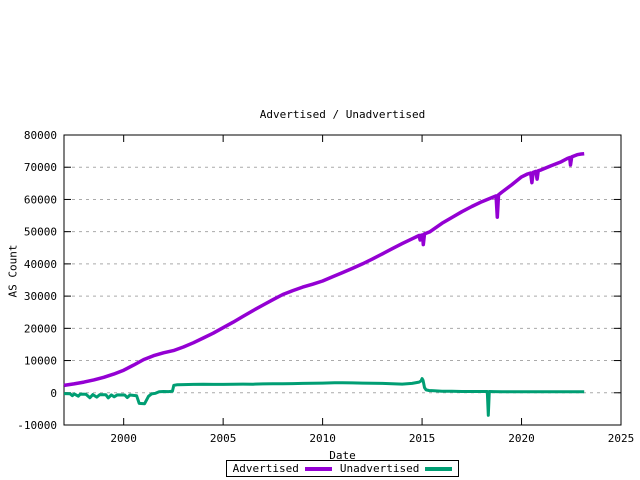 This screenshot has width=640, height=480. Describe the element at coordinates (40, 361) in the screenshot. I see `y-tick-label: 10000` at that location.